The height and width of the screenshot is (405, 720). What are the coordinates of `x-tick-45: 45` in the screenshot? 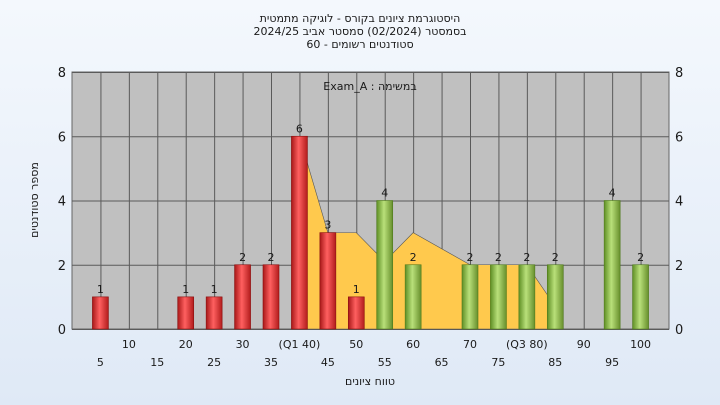 It's located at (328, 362).